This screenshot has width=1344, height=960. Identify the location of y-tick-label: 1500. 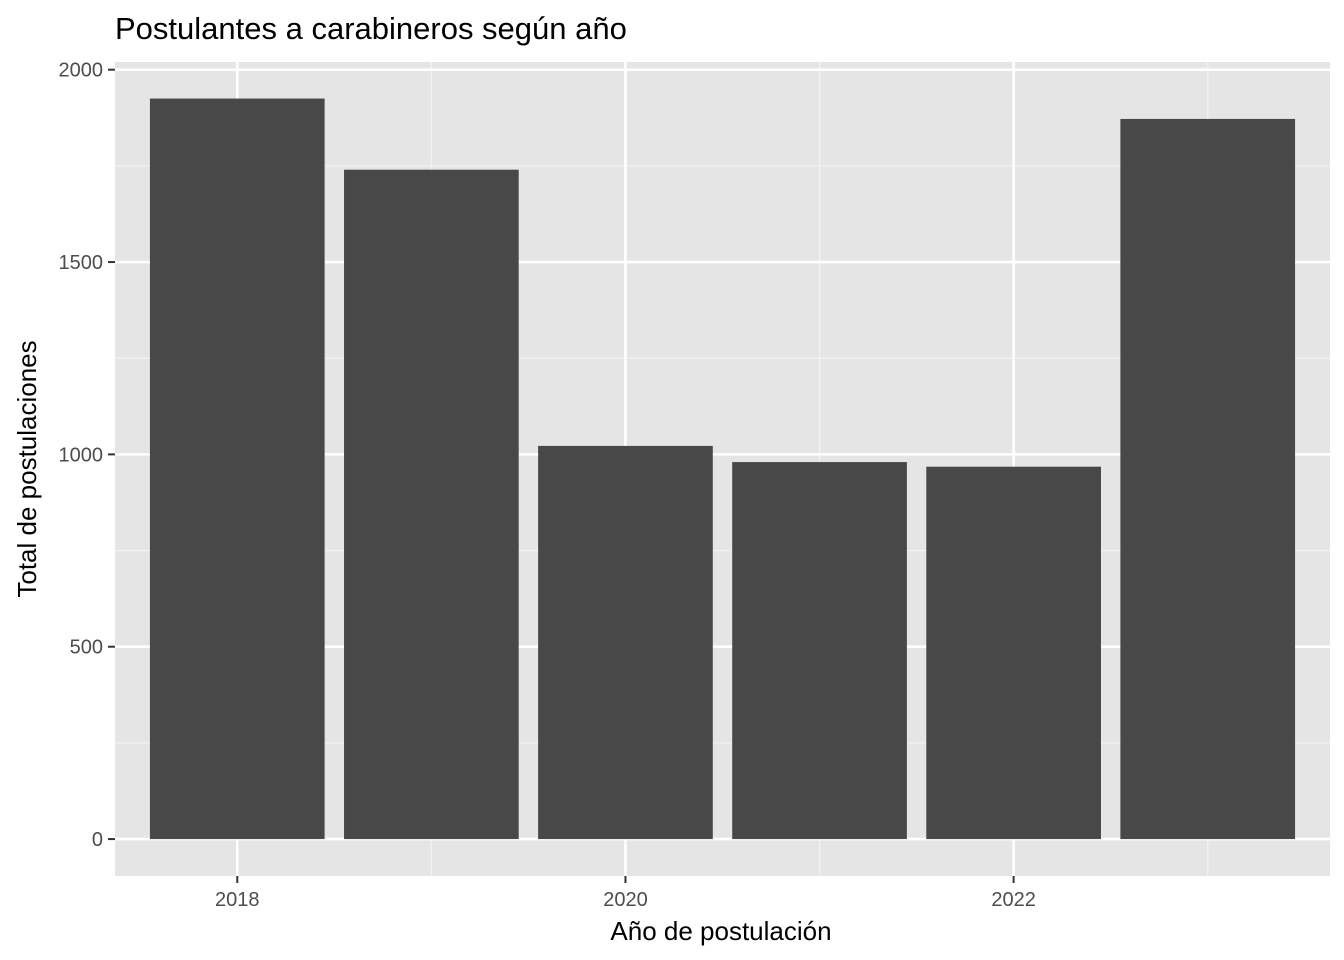
(81, 263).